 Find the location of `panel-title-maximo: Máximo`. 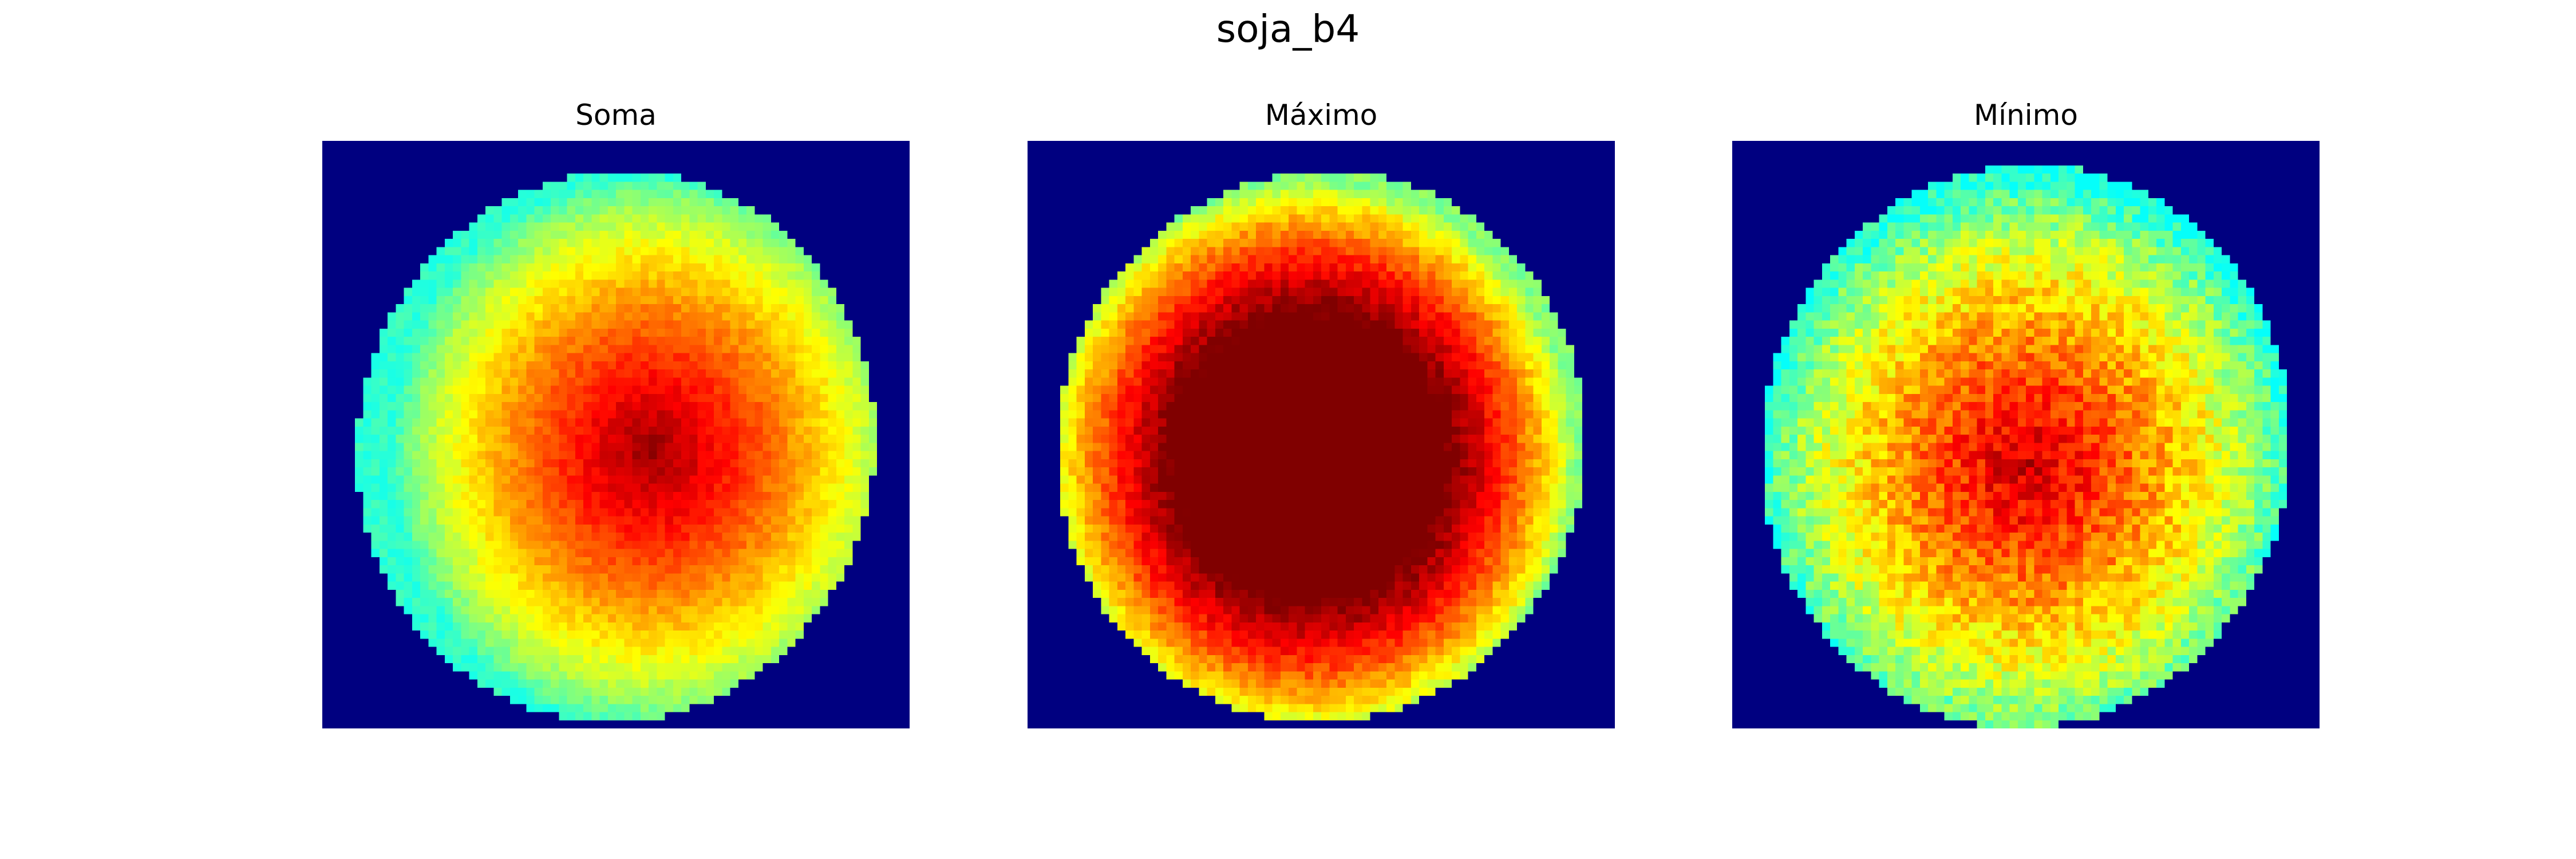

panel-title-maximo: Máximo is located at coordinates (1322, 115).